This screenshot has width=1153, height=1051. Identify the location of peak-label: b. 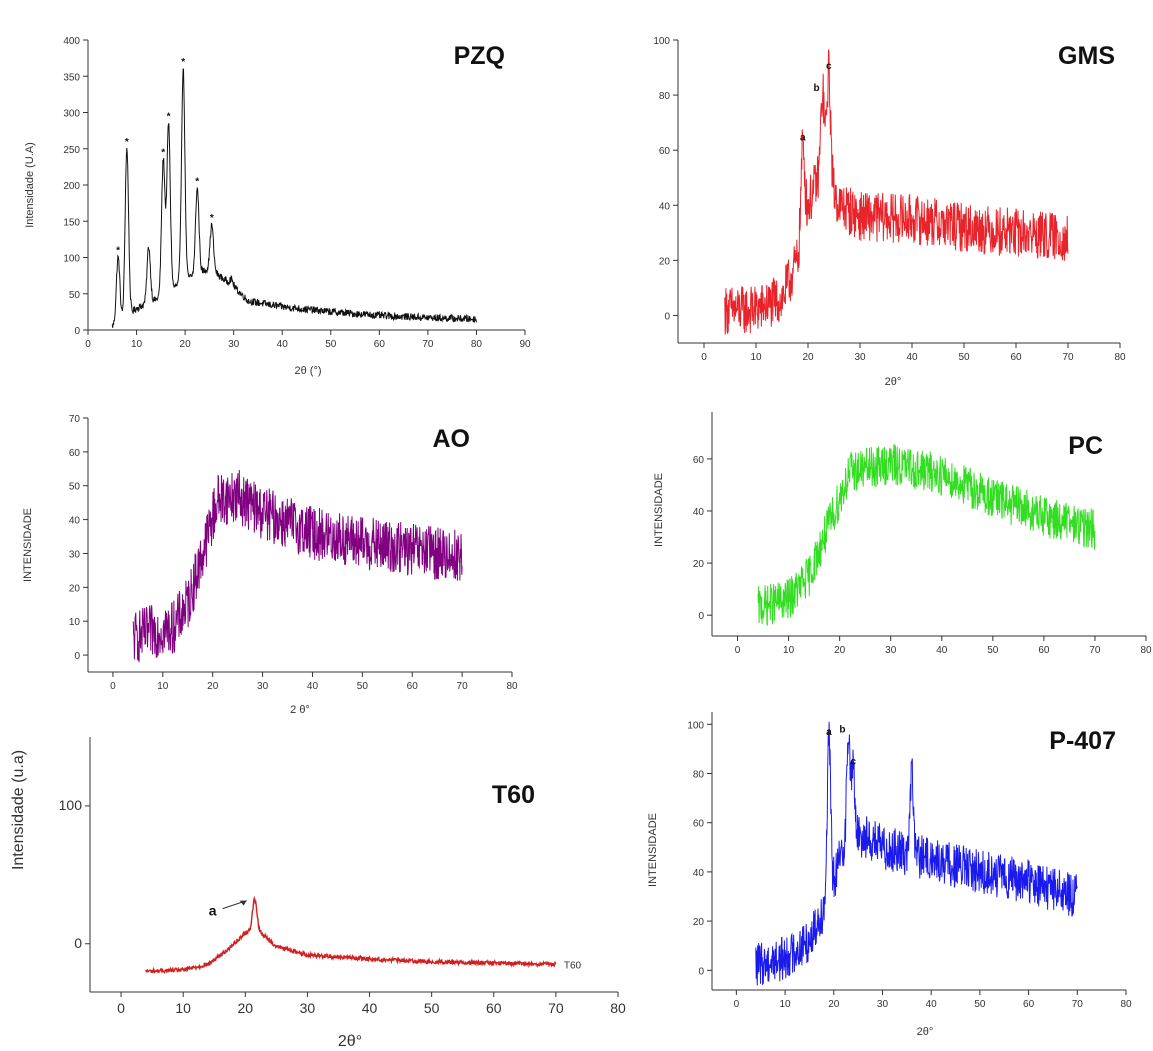
(842, 730).